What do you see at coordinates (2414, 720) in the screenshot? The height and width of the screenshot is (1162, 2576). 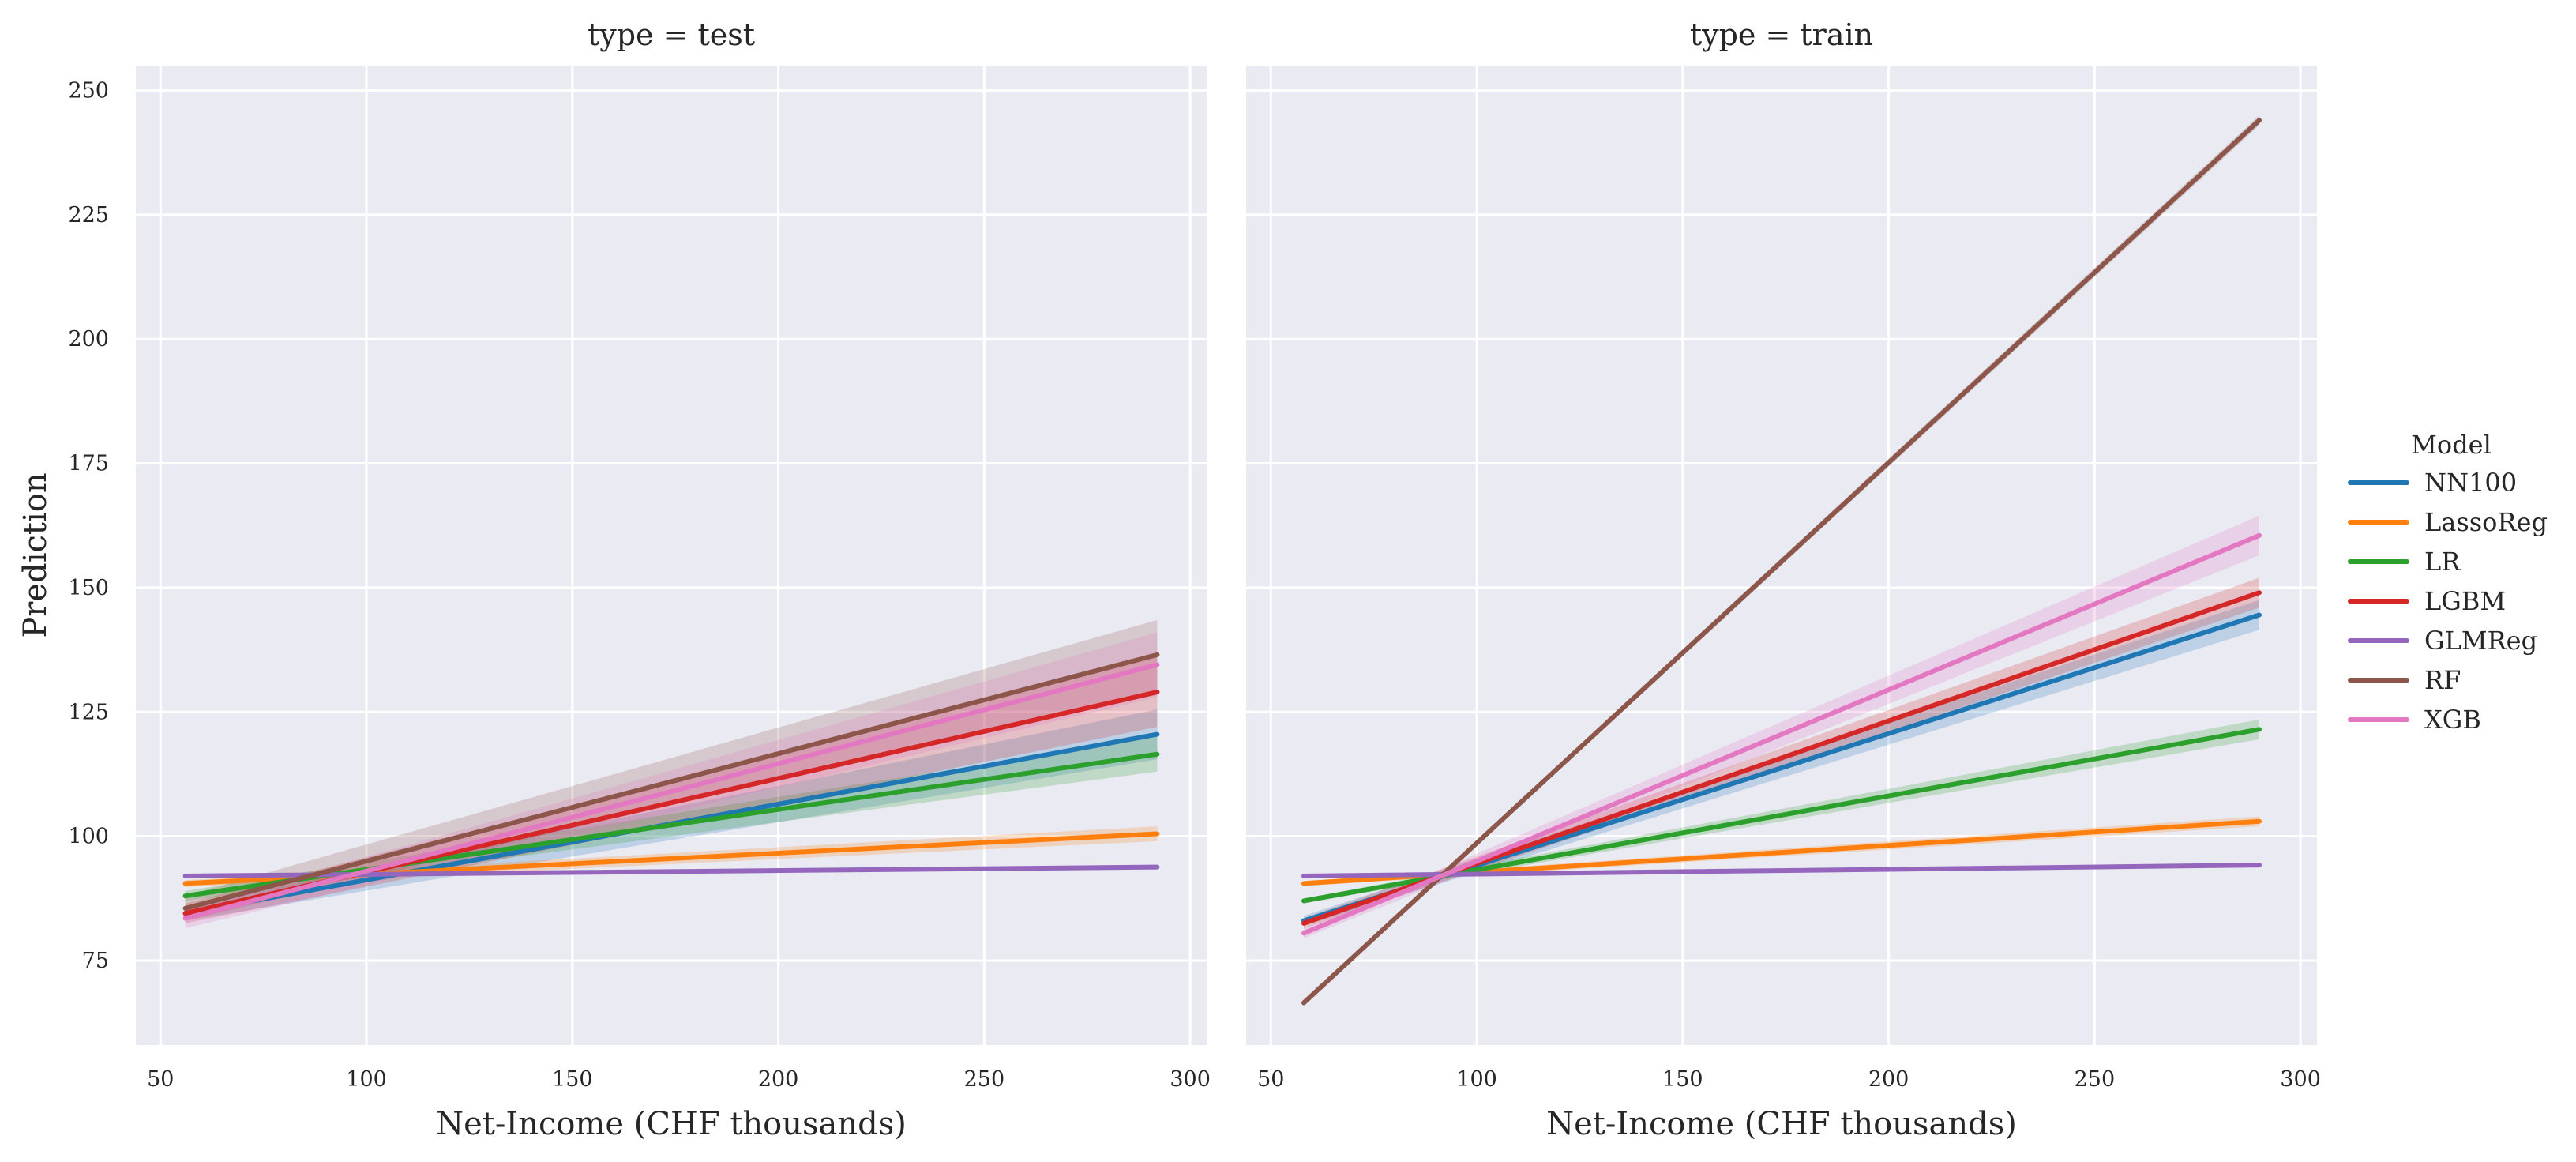 I see `legend-item-xgb: XGB` at bounding box center [2414, 720].